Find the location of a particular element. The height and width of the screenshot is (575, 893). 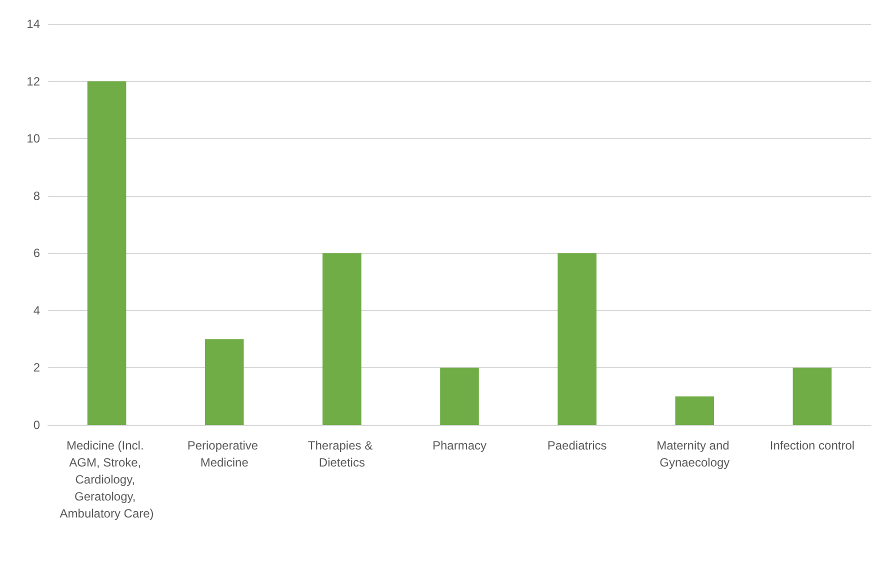

x-tick-label: Medicine (Incl. AGM, Stroke, Cardiology, Geratology, Ambulatory Care) is located at coordinates (107, 479).